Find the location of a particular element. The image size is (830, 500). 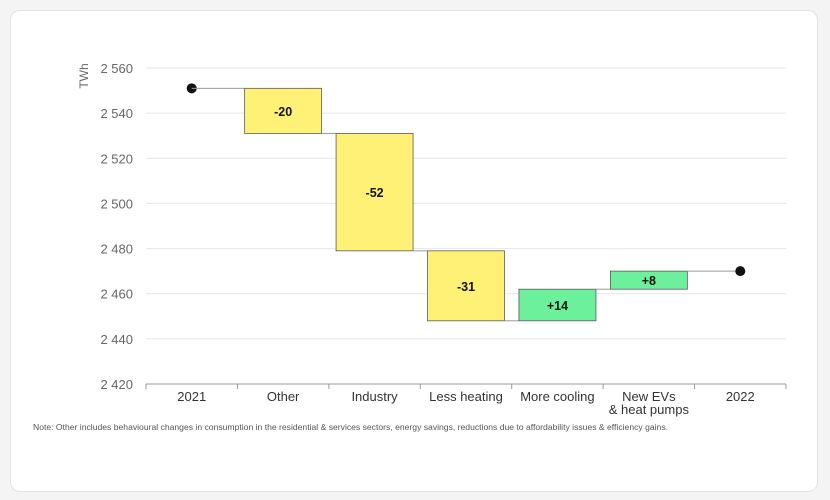

y-tick-label: 2 440 is located at coordinates (116, 339).